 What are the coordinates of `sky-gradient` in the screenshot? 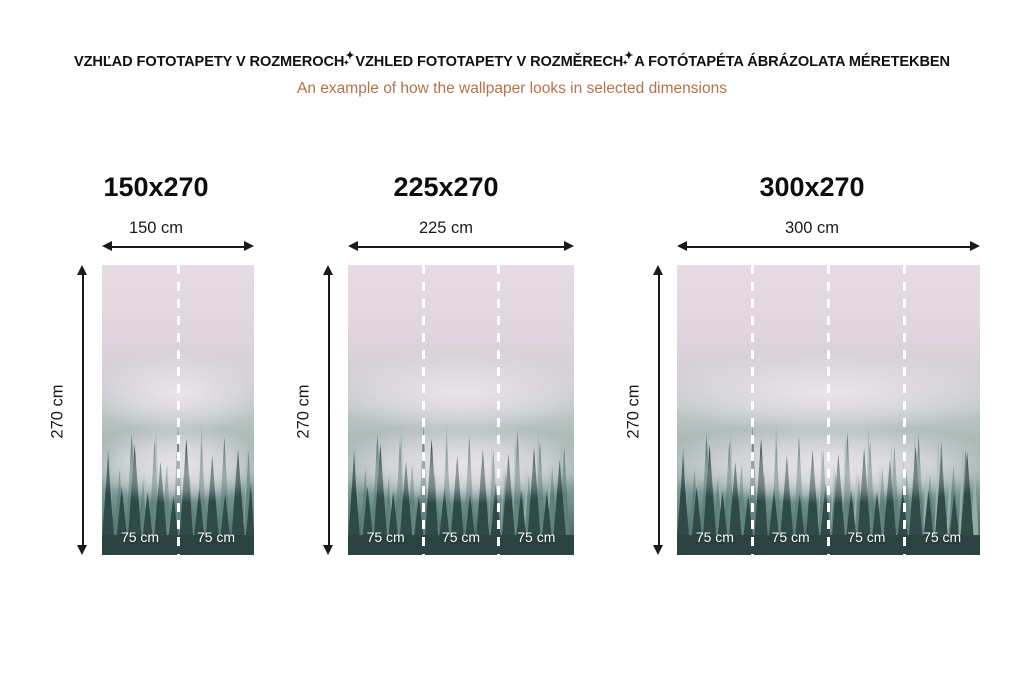 It's located at (461, 410).